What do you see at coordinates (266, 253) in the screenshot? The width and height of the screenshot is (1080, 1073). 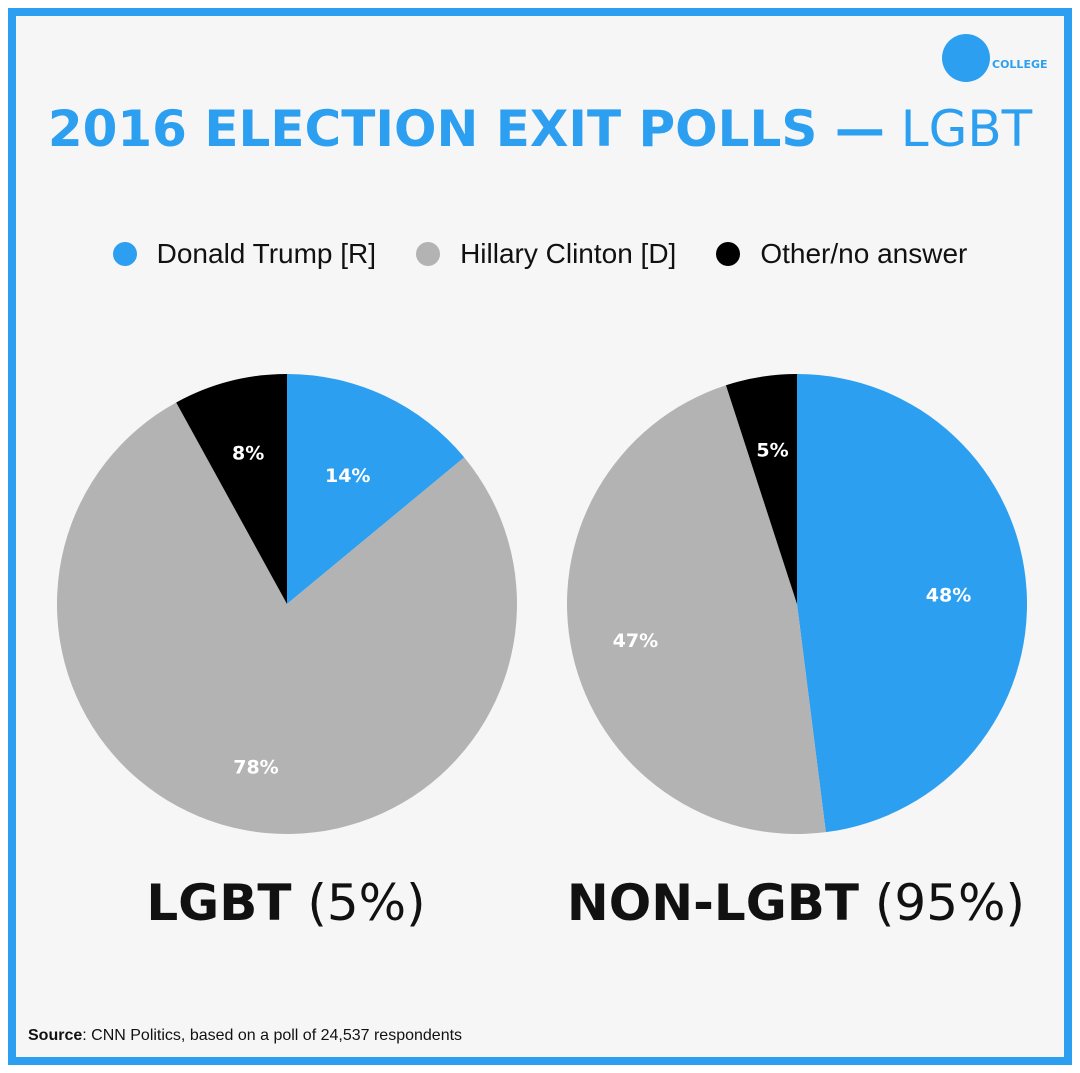 I see `legend-label-trump: Donald Trump [R]` at bounding box center [266, 253].